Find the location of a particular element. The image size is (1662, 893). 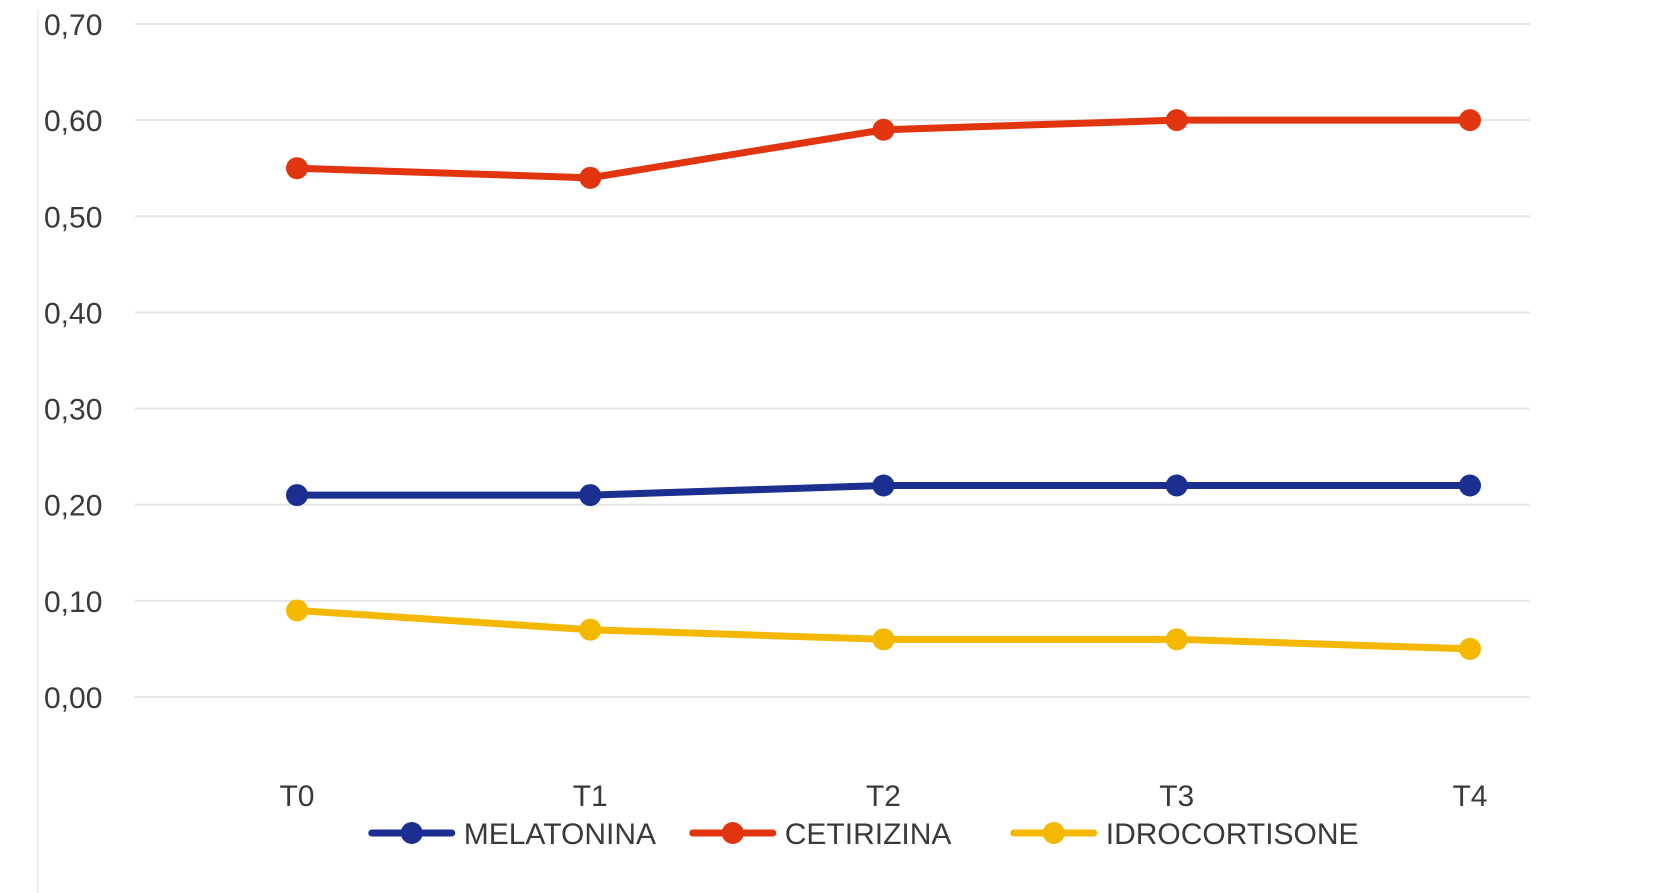

legend-item-idrocortisone: IDROCORTISONE is located at coordinates (1184, 834).